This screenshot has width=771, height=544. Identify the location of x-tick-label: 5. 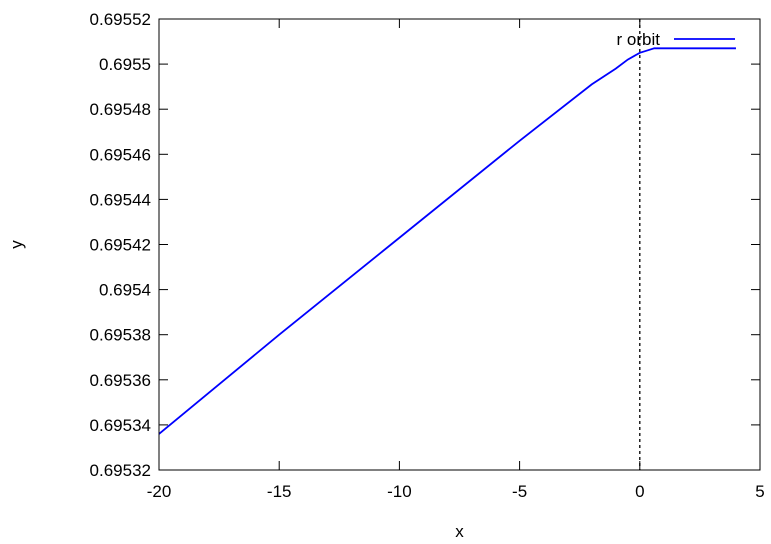
(759, 491).